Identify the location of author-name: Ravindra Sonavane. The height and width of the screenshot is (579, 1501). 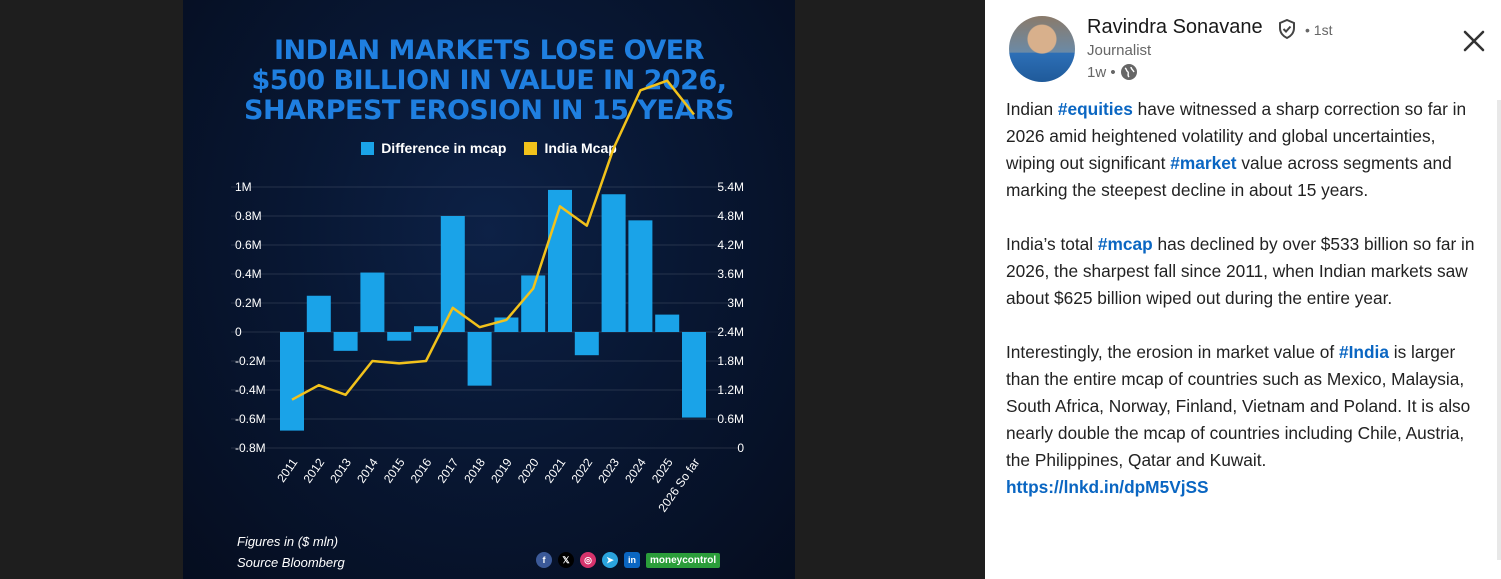
(1175, 27).